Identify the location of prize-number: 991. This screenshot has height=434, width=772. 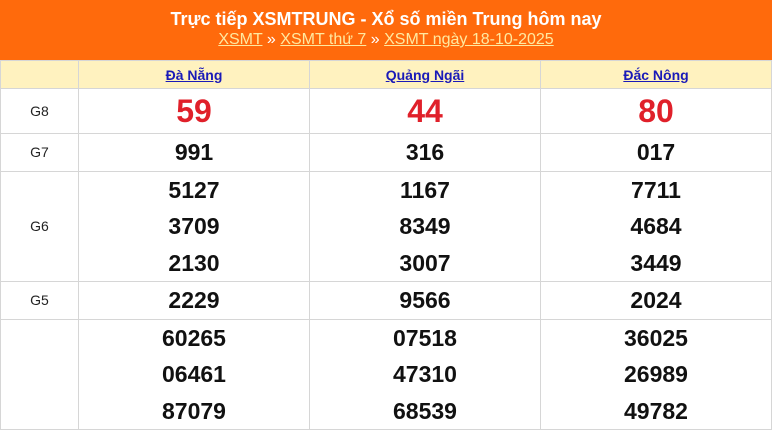
(194, 152).